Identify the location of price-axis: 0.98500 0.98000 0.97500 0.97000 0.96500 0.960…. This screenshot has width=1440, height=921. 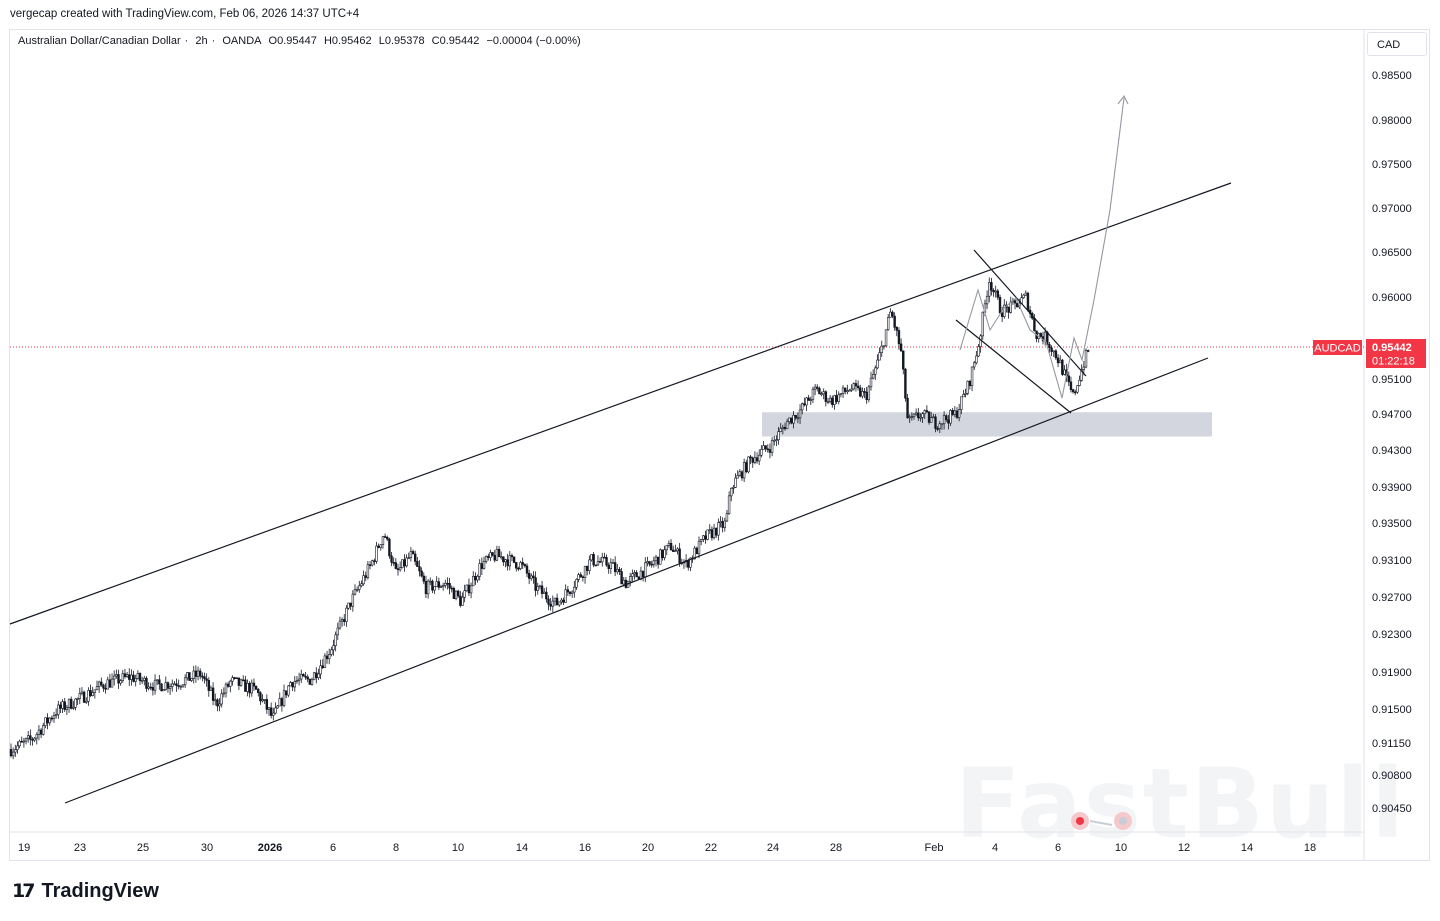
(1392, 442).